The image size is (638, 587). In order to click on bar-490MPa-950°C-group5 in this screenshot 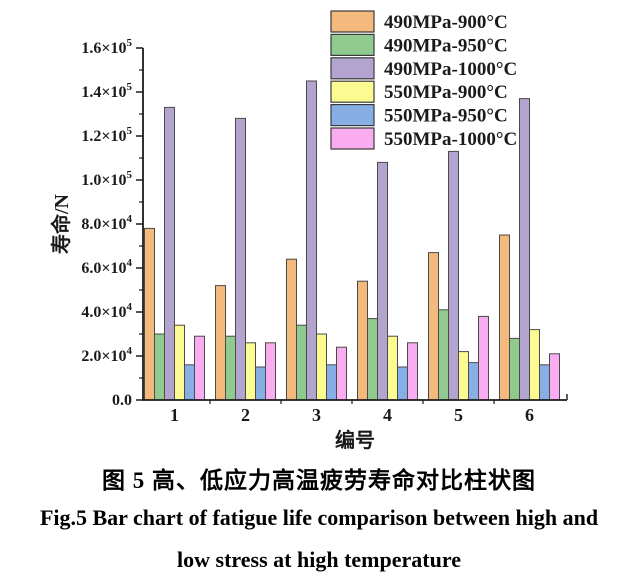, I will do `click(443, 355)`.